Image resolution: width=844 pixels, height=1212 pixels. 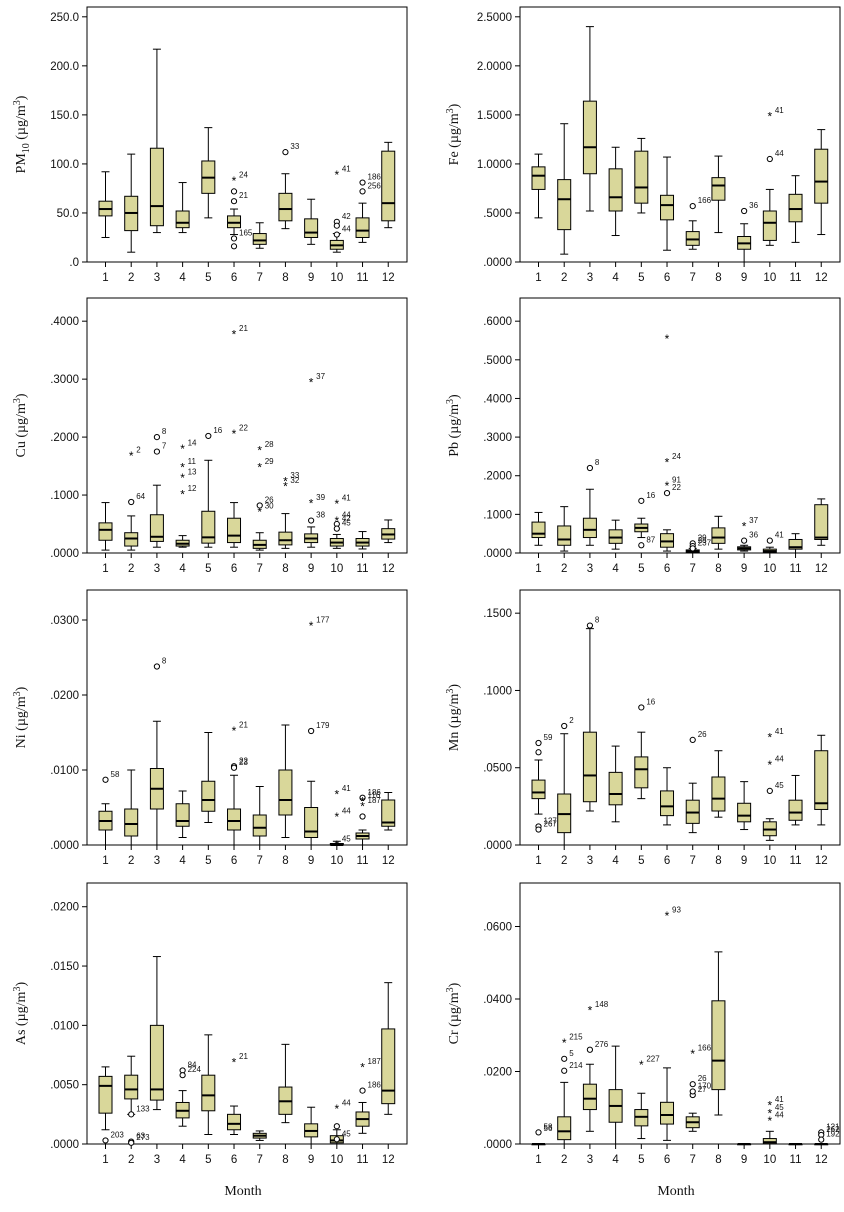 What do you see at coordinates (833, 1129) in the screenshot?
I see `outlier-label: 262` at bounding box center [833, 1129].